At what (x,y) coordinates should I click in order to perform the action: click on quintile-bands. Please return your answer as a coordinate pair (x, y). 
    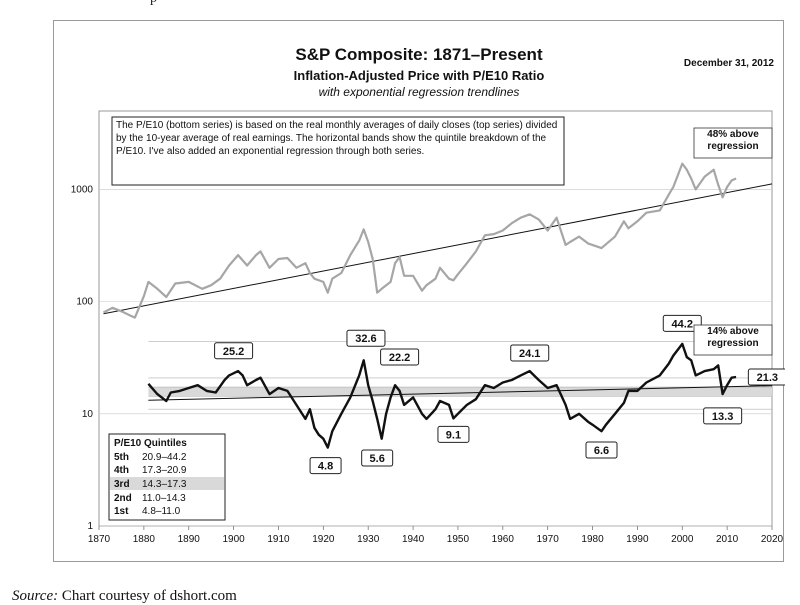
    Looking at the image, I should click on (460, 392).